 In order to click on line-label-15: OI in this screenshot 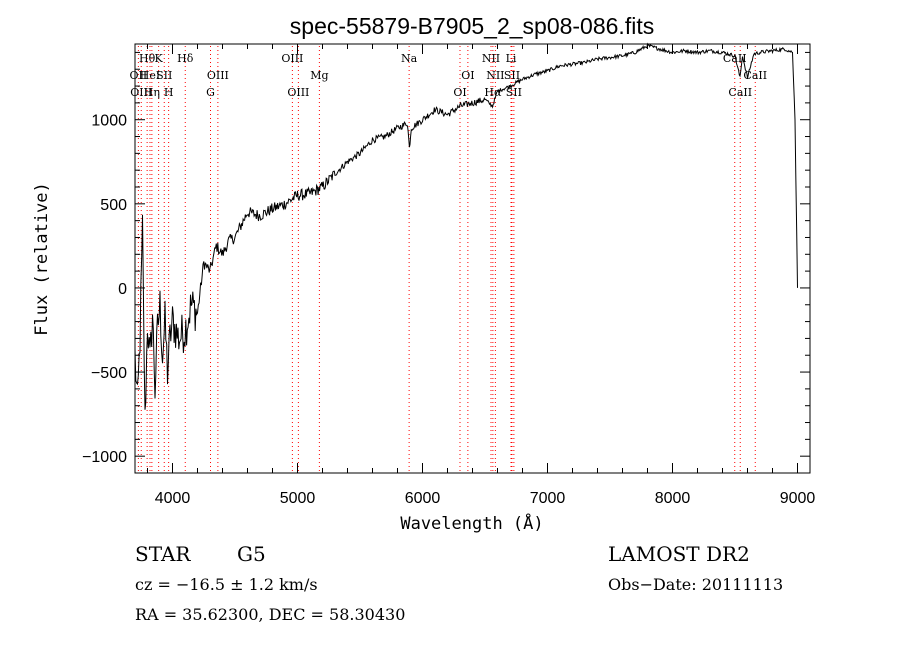, I will do `click(459, 92)`.